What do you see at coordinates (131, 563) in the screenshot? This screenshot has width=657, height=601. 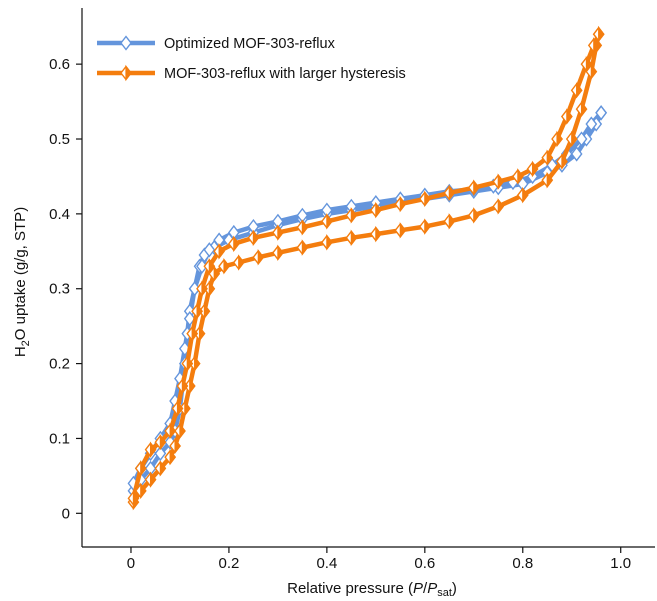 I see `x-tick-label: 0` at bounding box center [131, 563].